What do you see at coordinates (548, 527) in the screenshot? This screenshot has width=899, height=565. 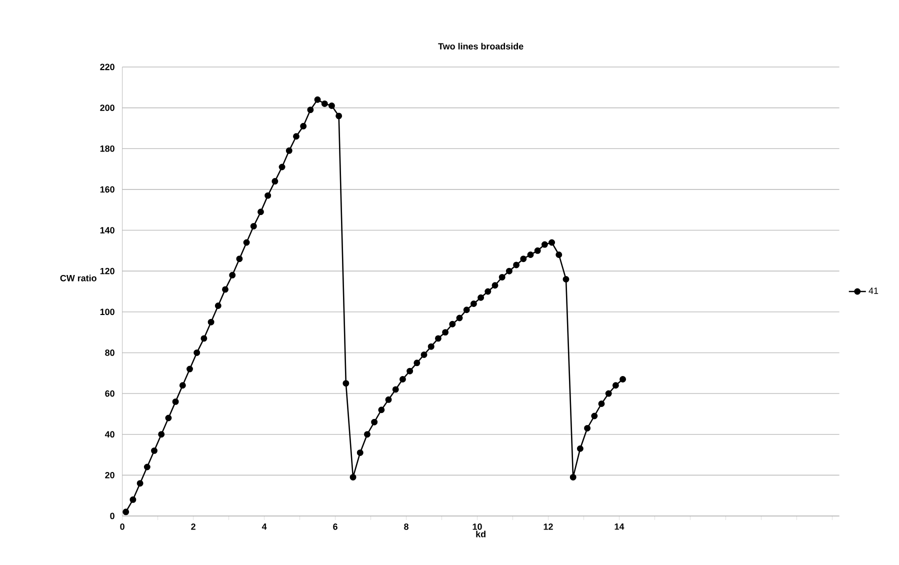 I see `x-tick-label: 12` at bounding box center [548, 527].